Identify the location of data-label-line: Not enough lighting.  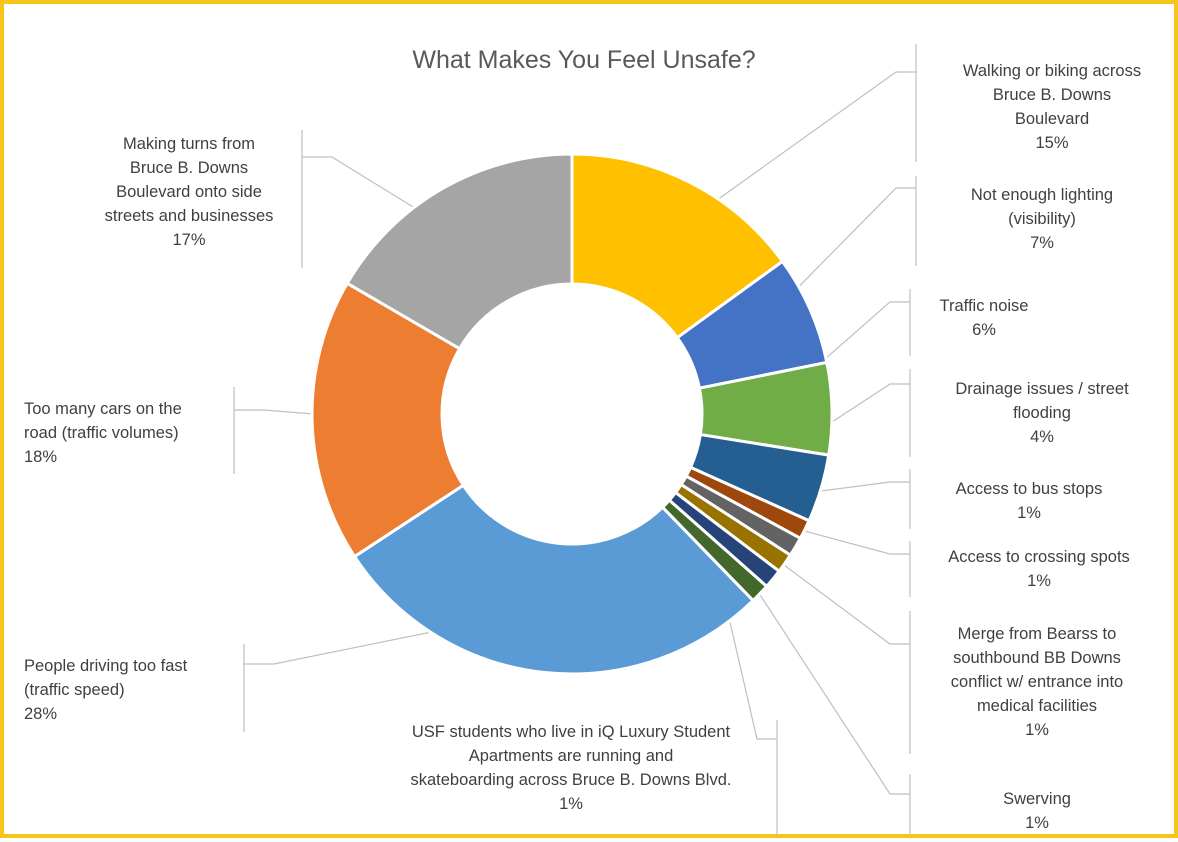
(1042, 195).